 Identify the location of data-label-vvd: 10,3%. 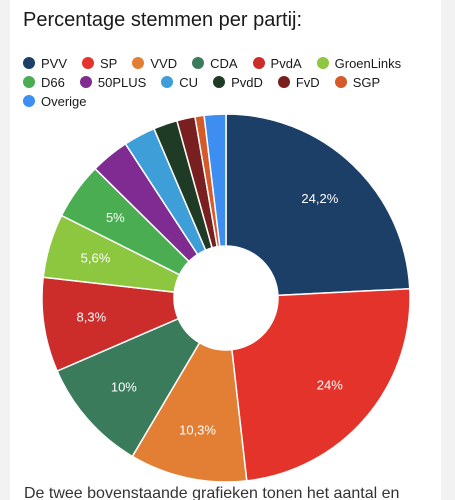
(197, 430).